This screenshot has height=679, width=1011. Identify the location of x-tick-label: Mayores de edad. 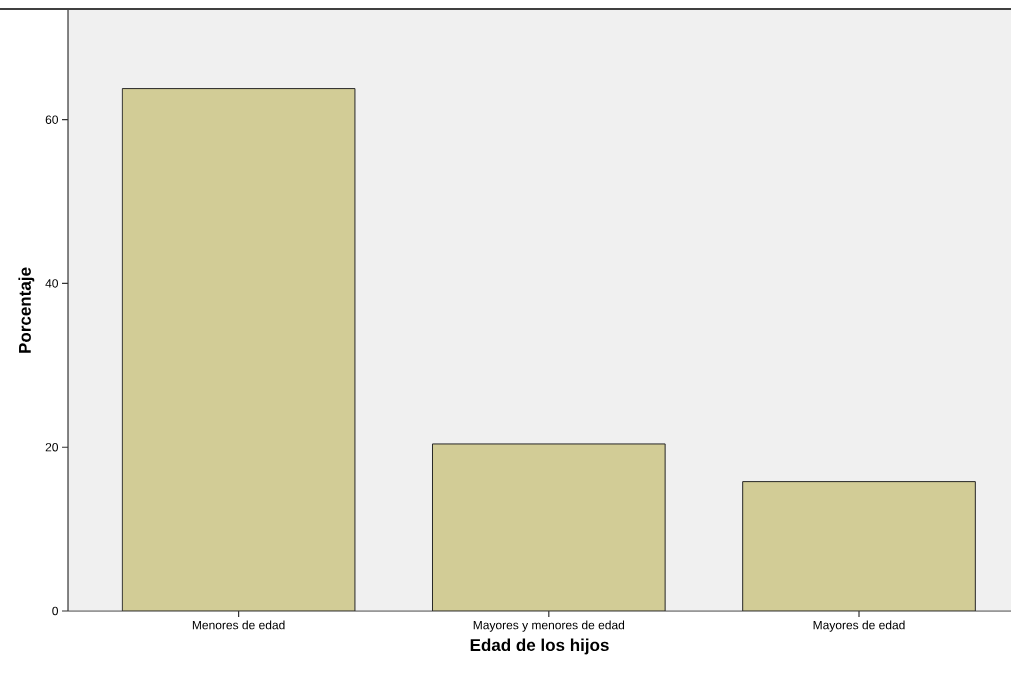
(859, 626).